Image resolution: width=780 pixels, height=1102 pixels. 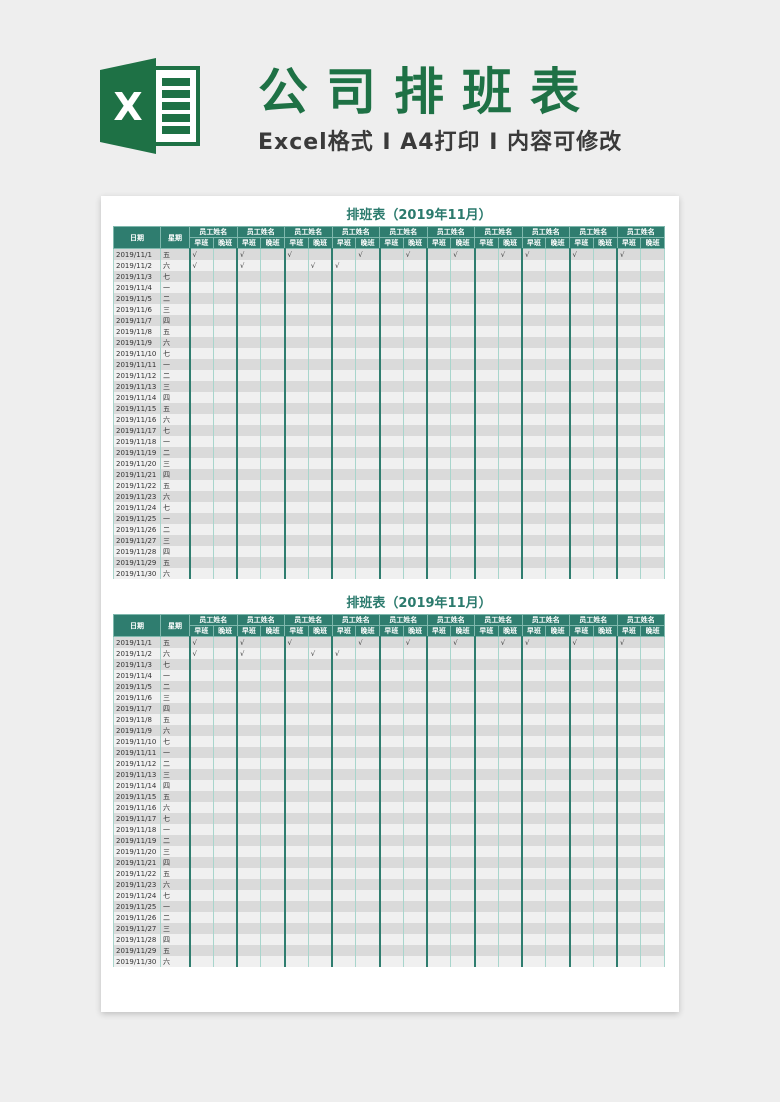 I want to click on shift-check-cell: √, so click(x=320, y=265).